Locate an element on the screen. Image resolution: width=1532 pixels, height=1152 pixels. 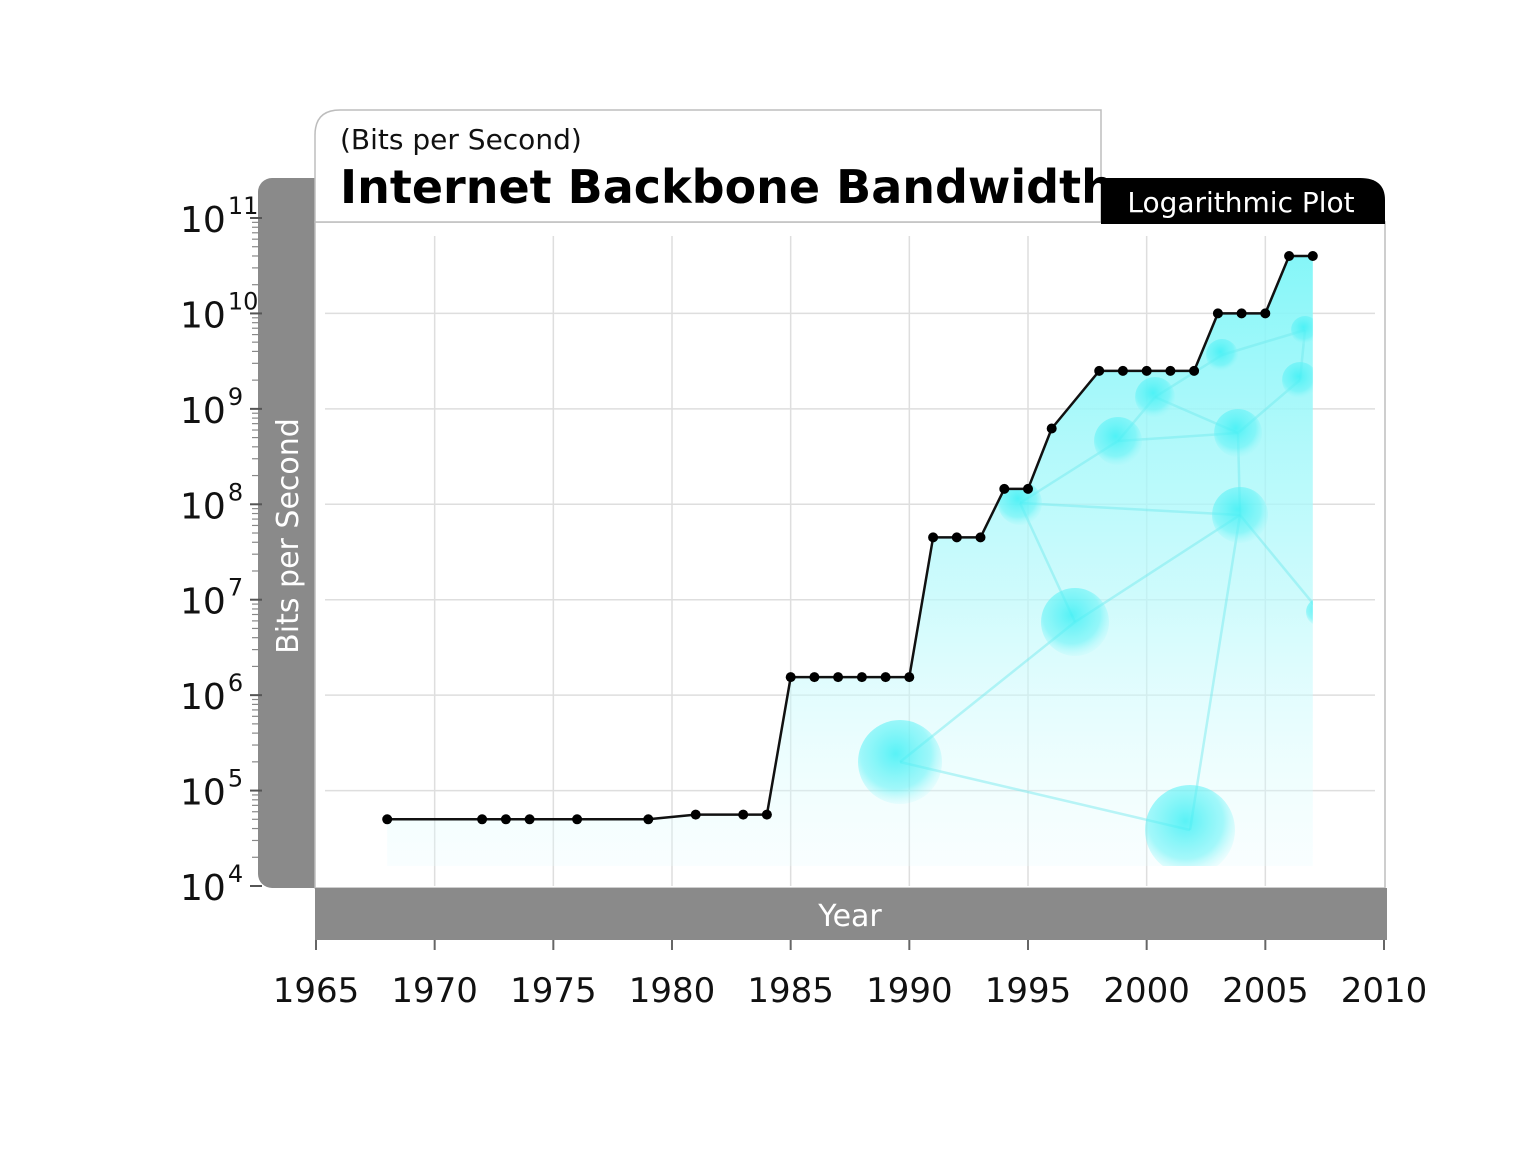
title-panel is located at coordinates (708, 166).